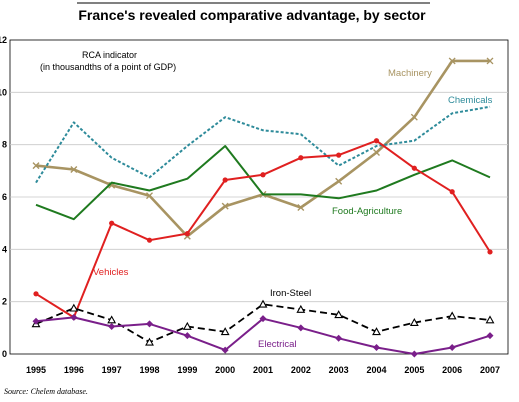 This screenshot has height=402, width=519. Describe the element at coordinates (187, 370) in the screenshot. I see `x-tick-label-1999: 1999` at that location.